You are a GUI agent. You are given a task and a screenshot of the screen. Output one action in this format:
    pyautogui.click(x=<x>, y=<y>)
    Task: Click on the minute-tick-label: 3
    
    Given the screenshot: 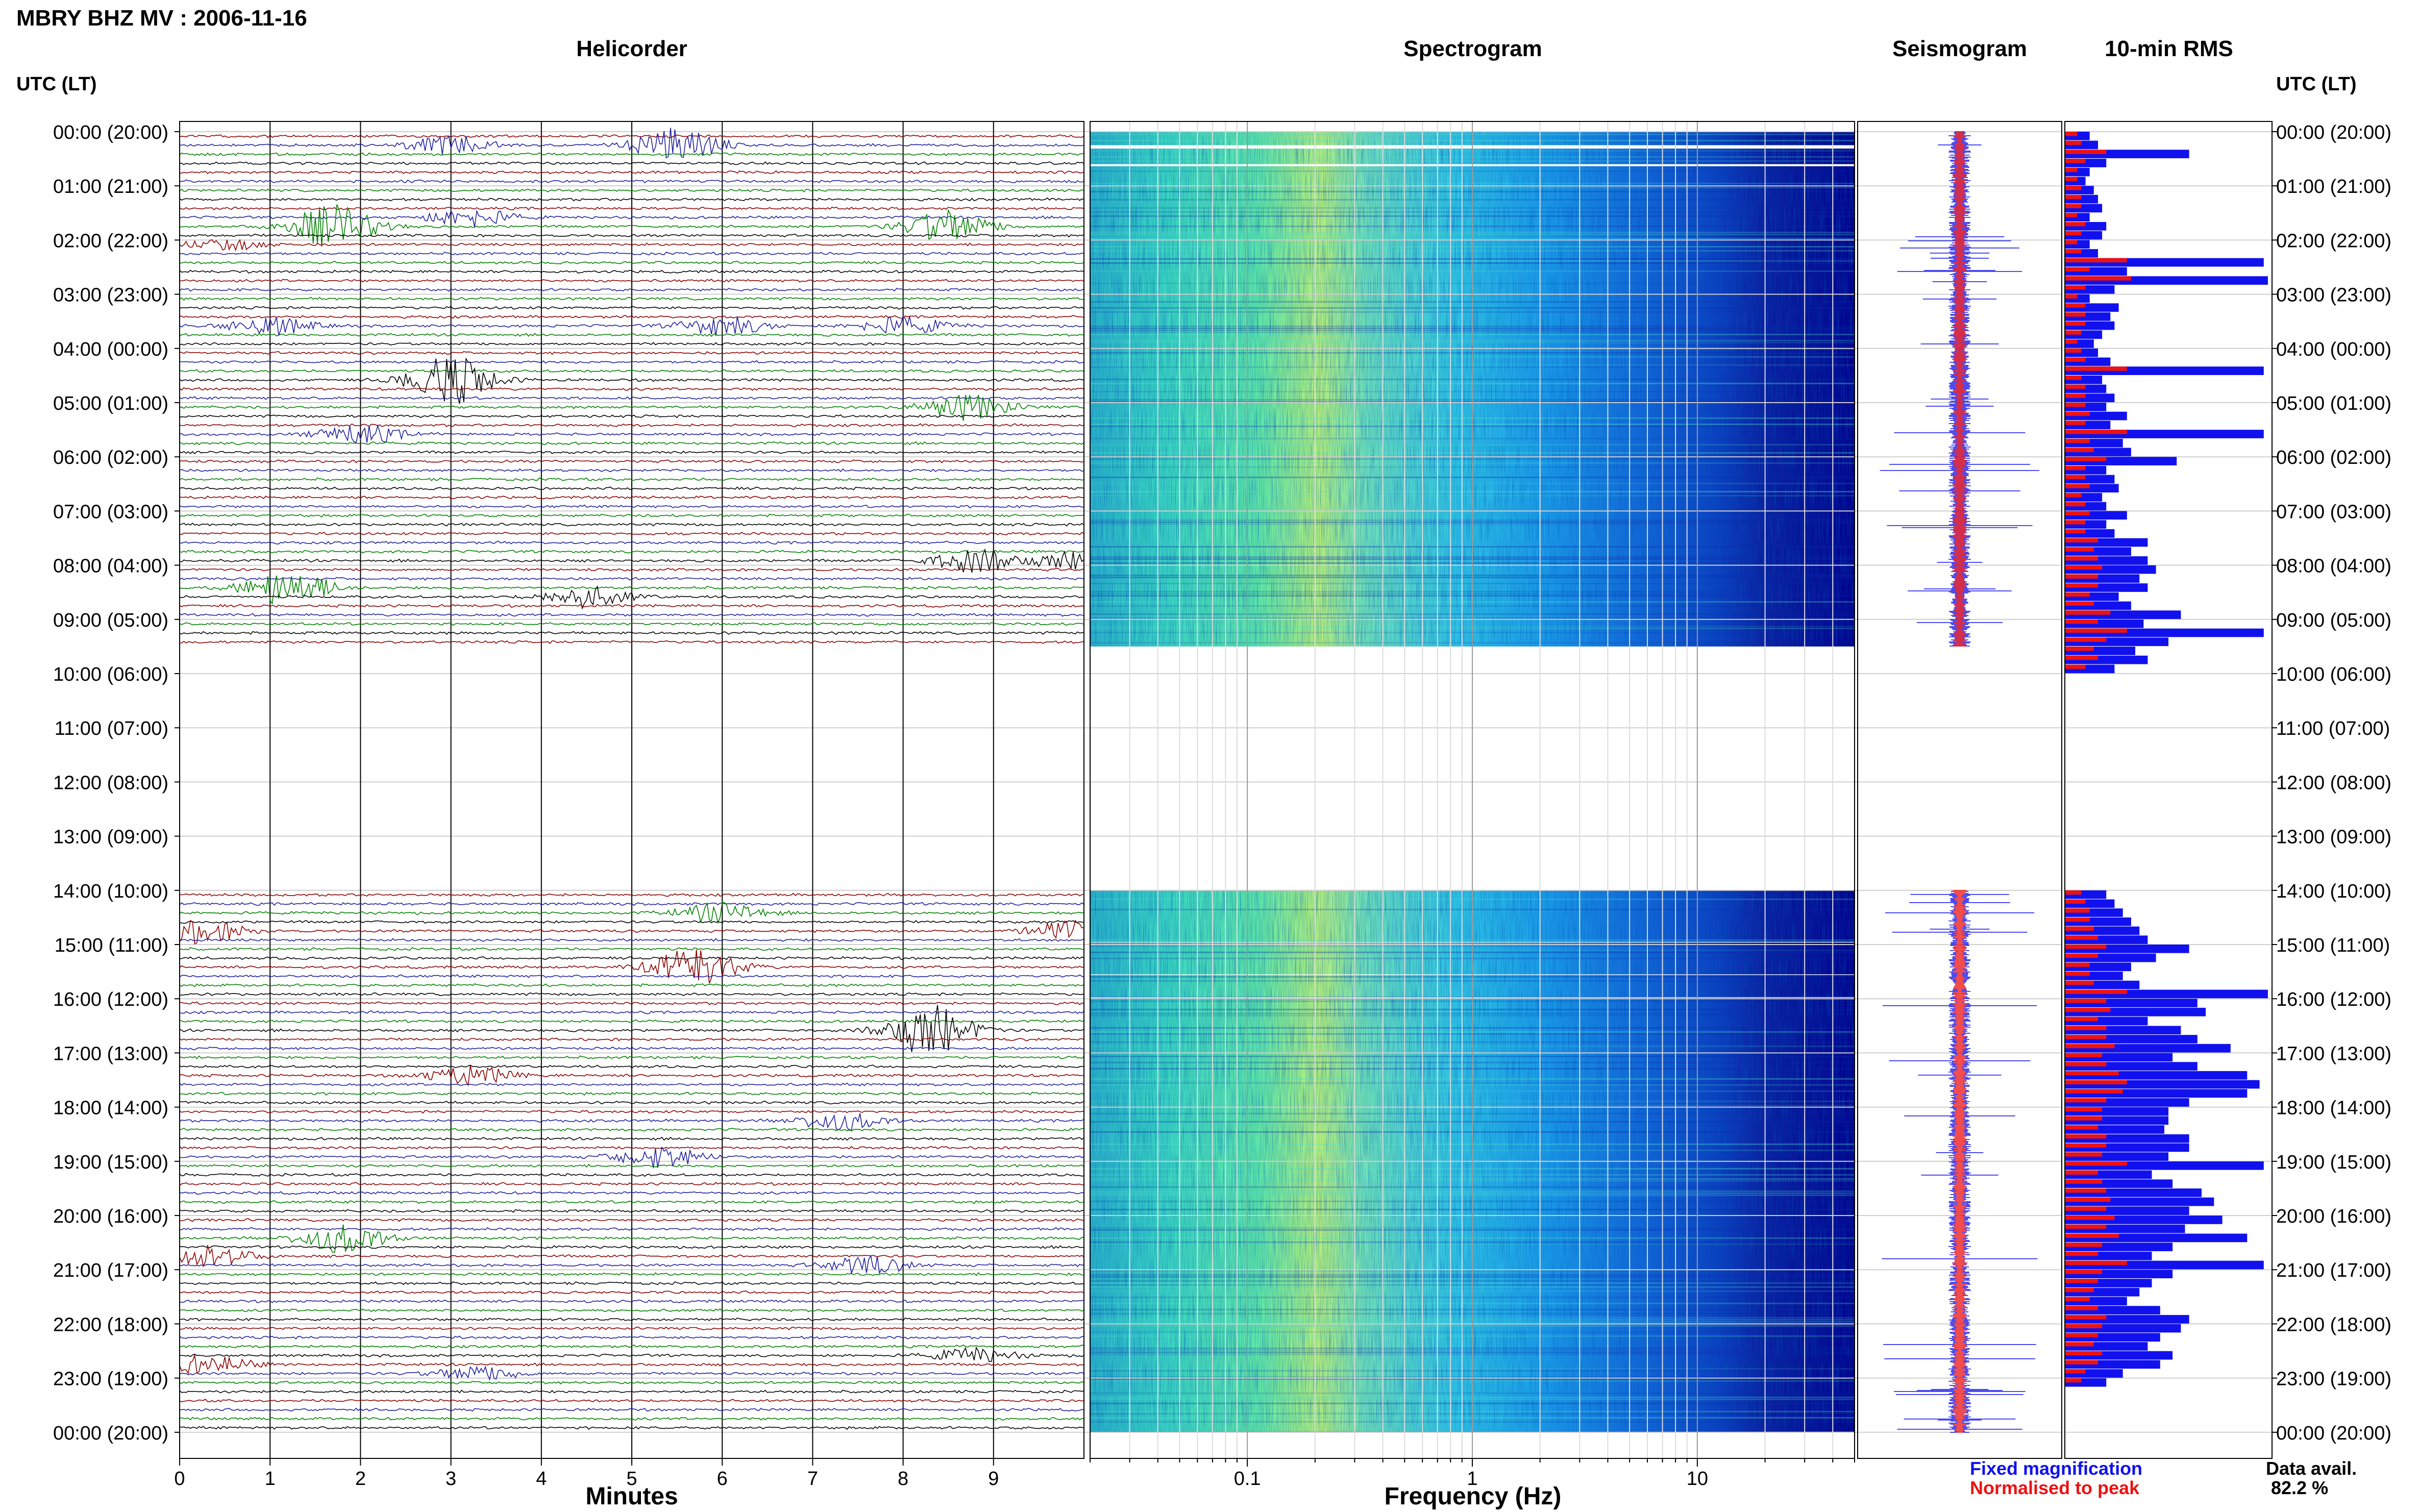 What is the action you would take?
    pyautogui.click(x=451, y=1479)
    